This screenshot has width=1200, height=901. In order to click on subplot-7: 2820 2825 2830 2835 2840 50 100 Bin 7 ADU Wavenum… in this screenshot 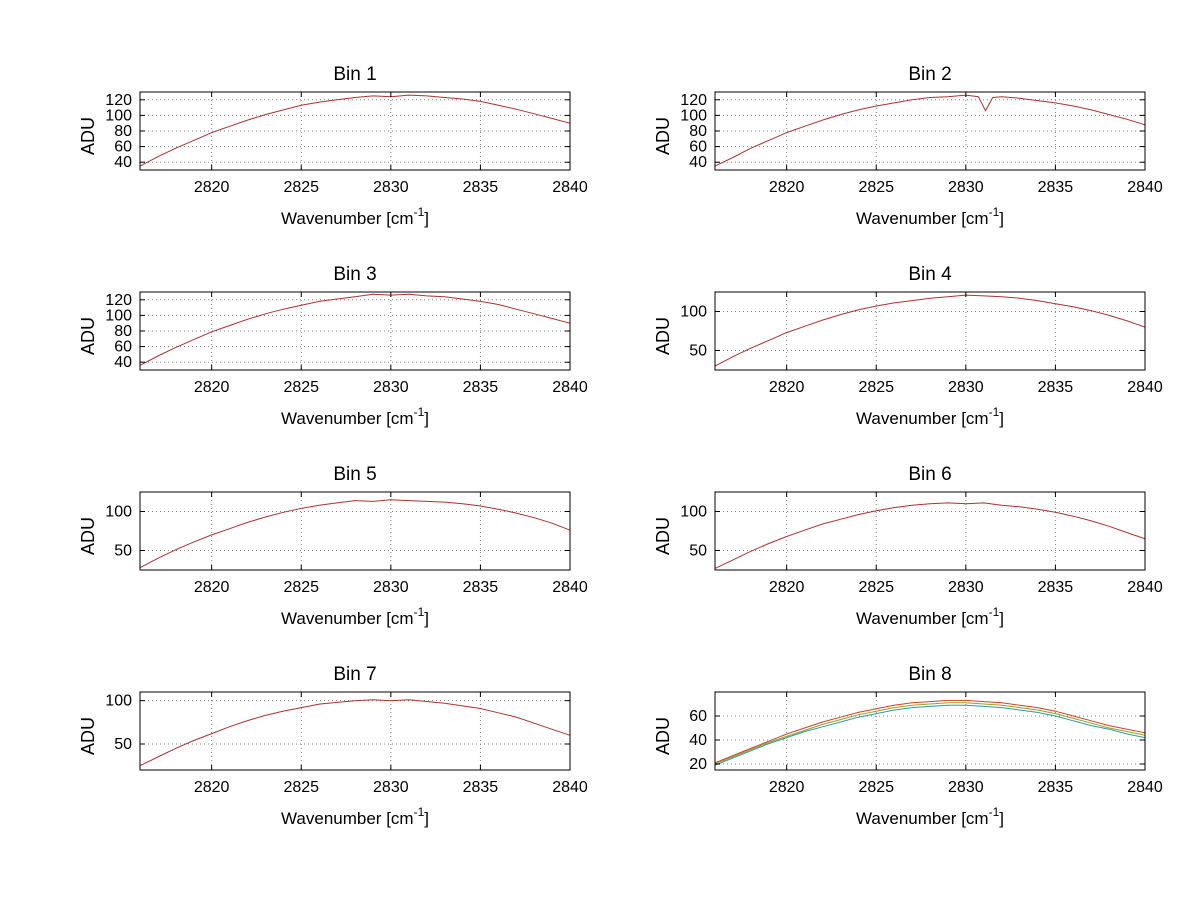, I will do `click(312, 758)`.